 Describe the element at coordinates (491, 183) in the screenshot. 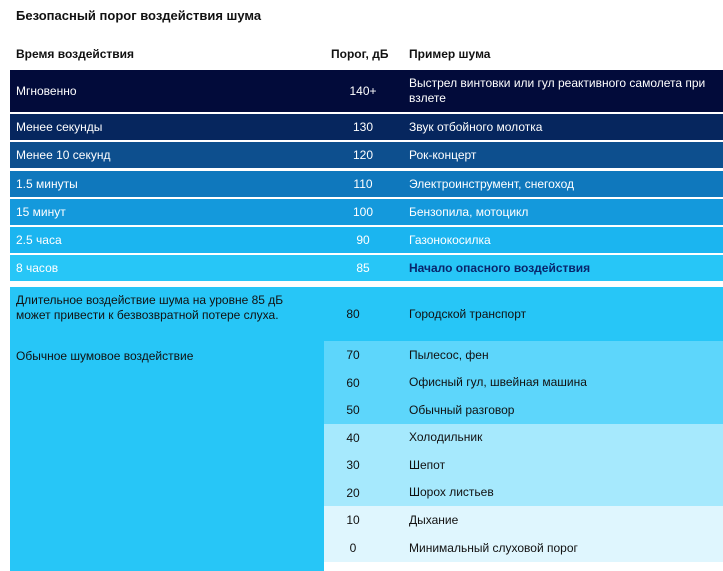

I see `row-example: Электроинструмент, снегоход` at that location.